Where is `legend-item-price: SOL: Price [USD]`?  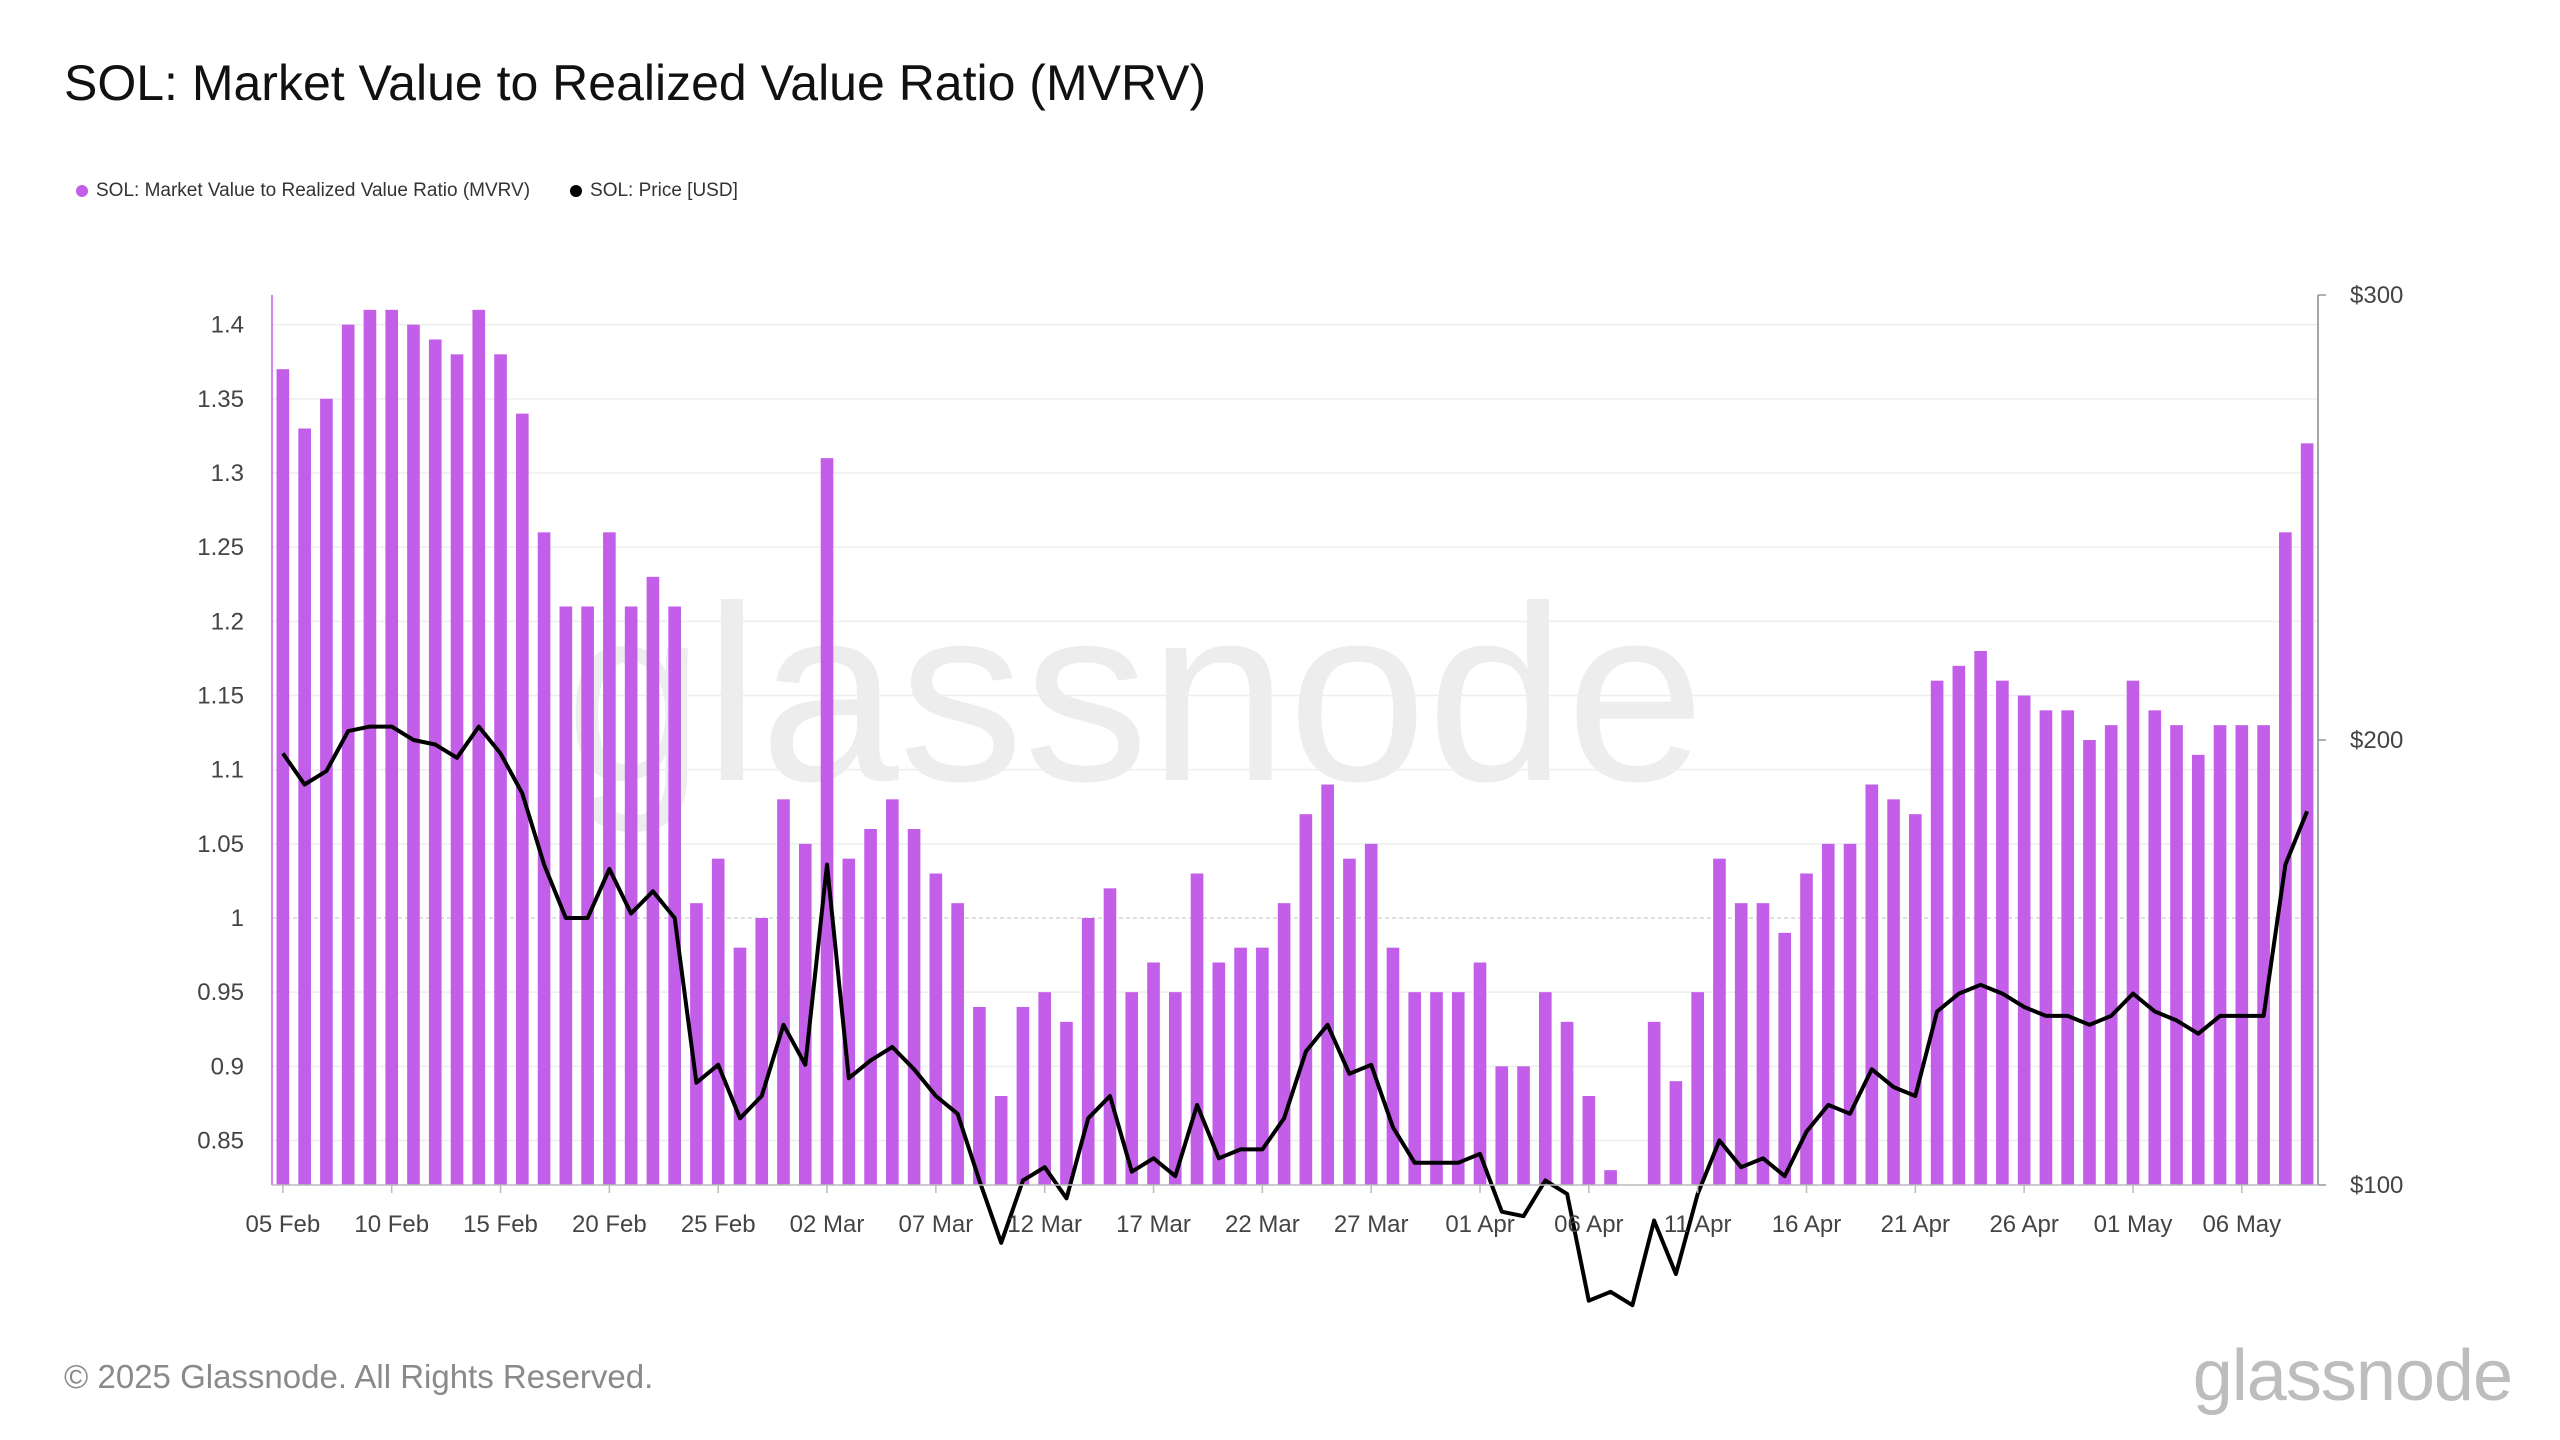
legend-item-price: SOL: Price [USD] is located at coordinates (654, 191).